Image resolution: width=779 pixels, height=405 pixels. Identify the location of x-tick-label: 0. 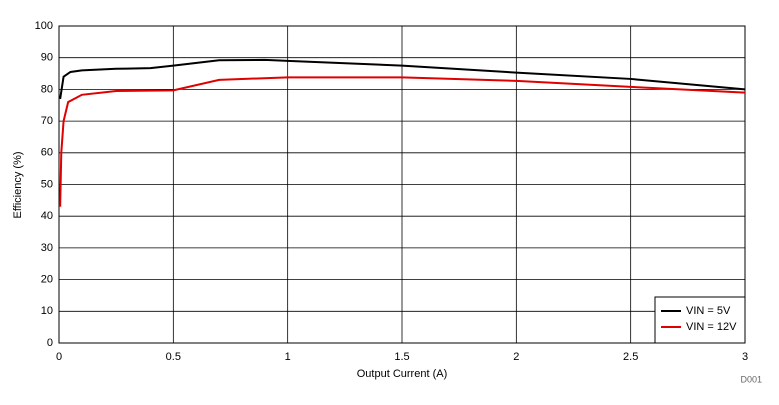
(59, 357).